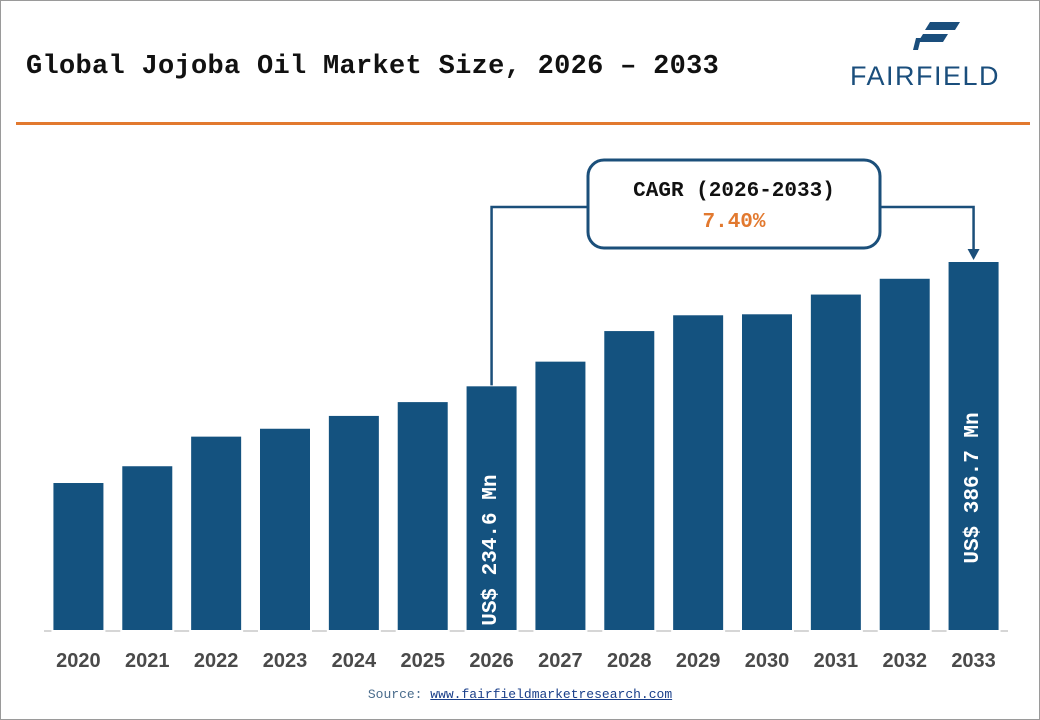  Describe the element at coordinates (938, 54) in the screenshot. I see `fairfield-logo: FAIRFIELD` at that location.